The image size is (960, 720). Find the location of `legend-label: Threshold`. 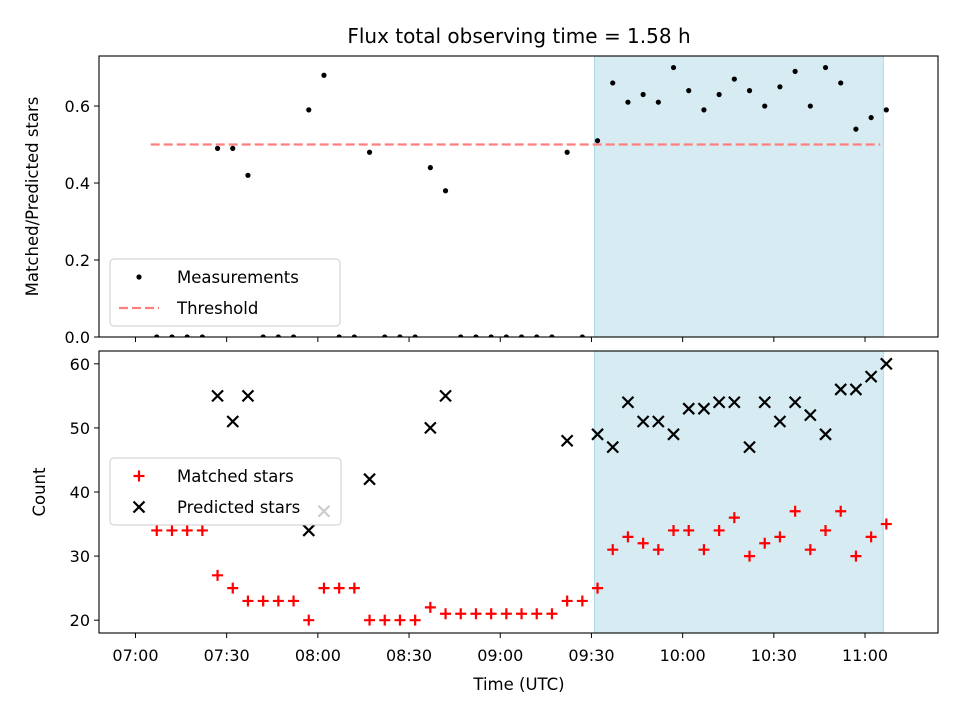

legend-label: Threshold is located at coordinates (217, 308).